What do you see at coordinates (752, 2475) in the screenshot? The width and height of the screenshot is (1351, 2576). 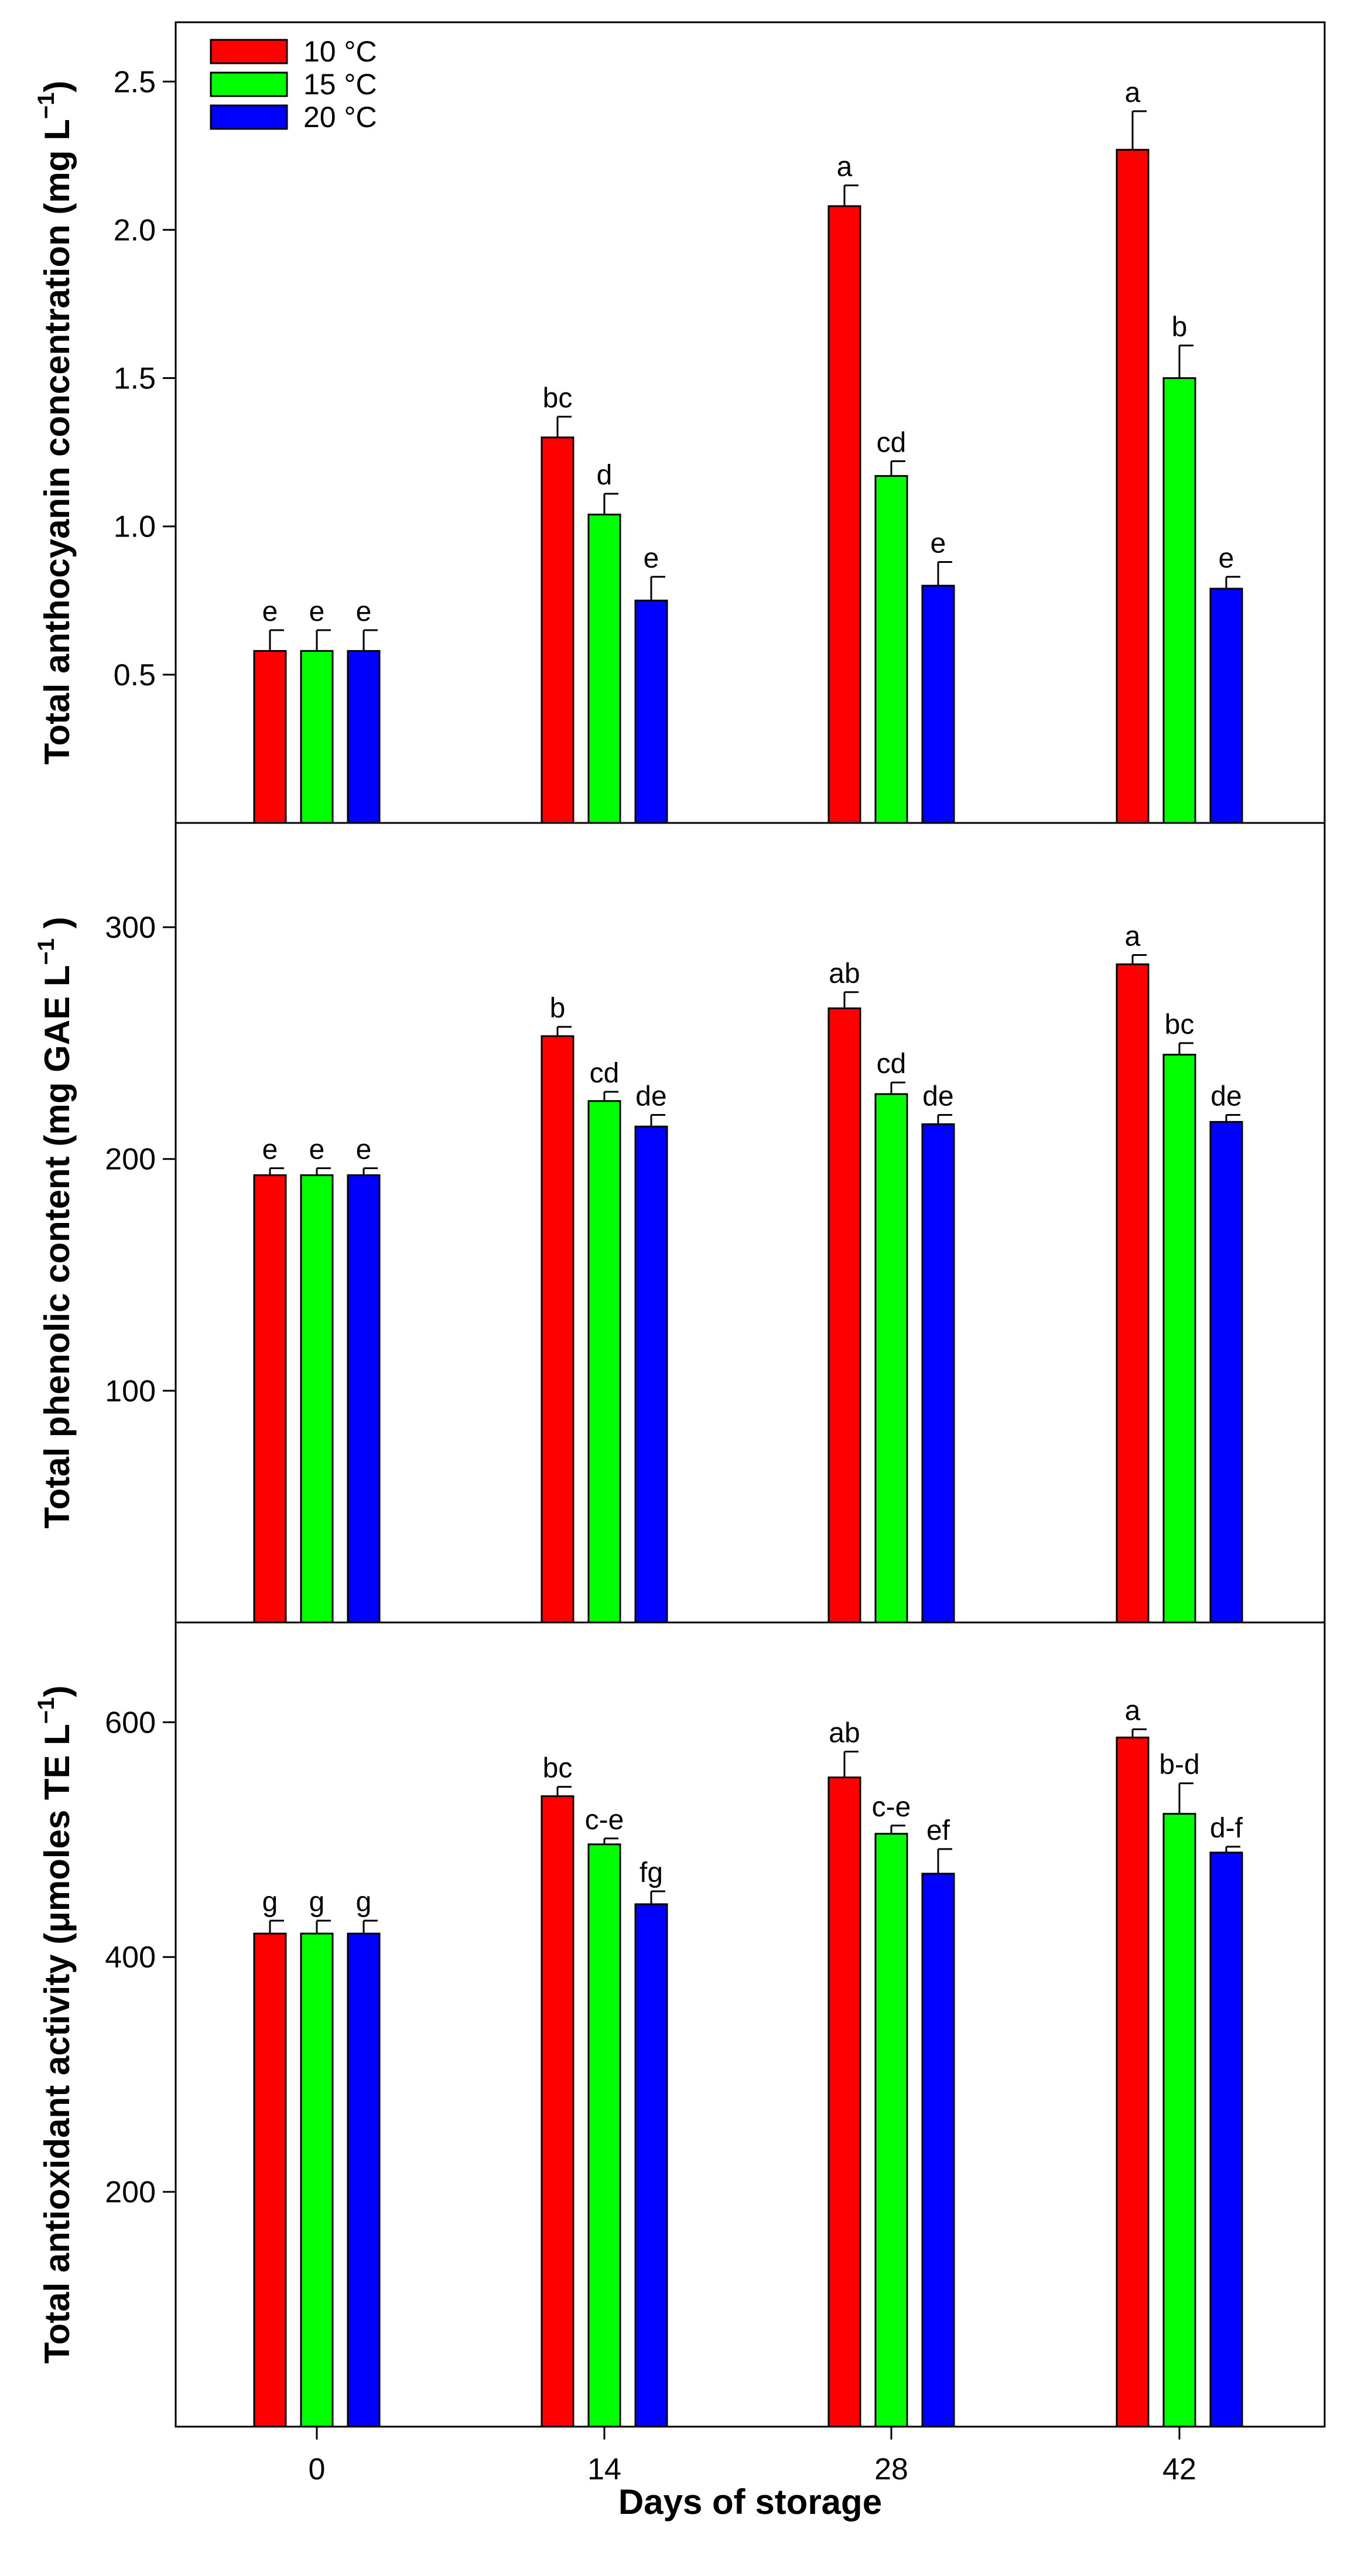 I see `x-axis: 0 14 28 42 Days of storage` at bounding box center [752, 2475].